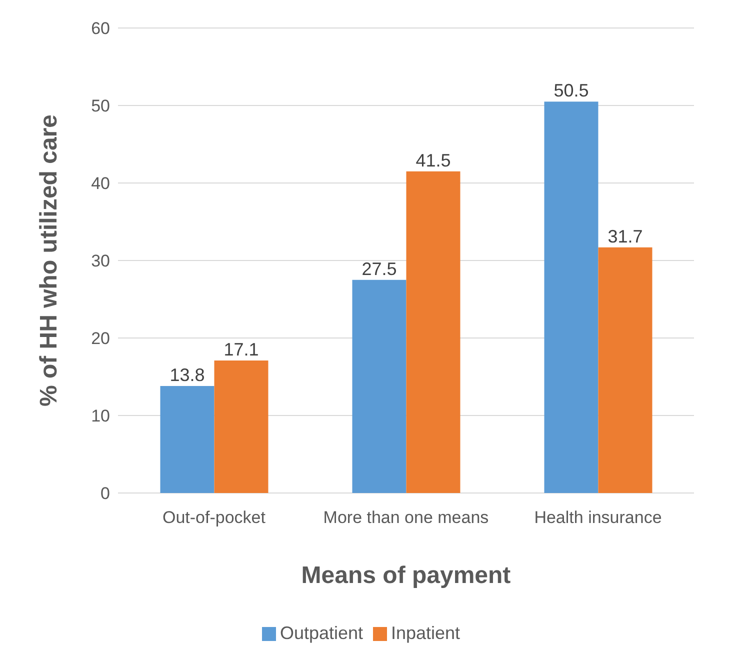 The height and width of the screenshot is (662, 732). What do you see at coordinates (406, 518) in the screenshot?
I see `x-tick-label: More than one means` at bounding box center [406, 518].